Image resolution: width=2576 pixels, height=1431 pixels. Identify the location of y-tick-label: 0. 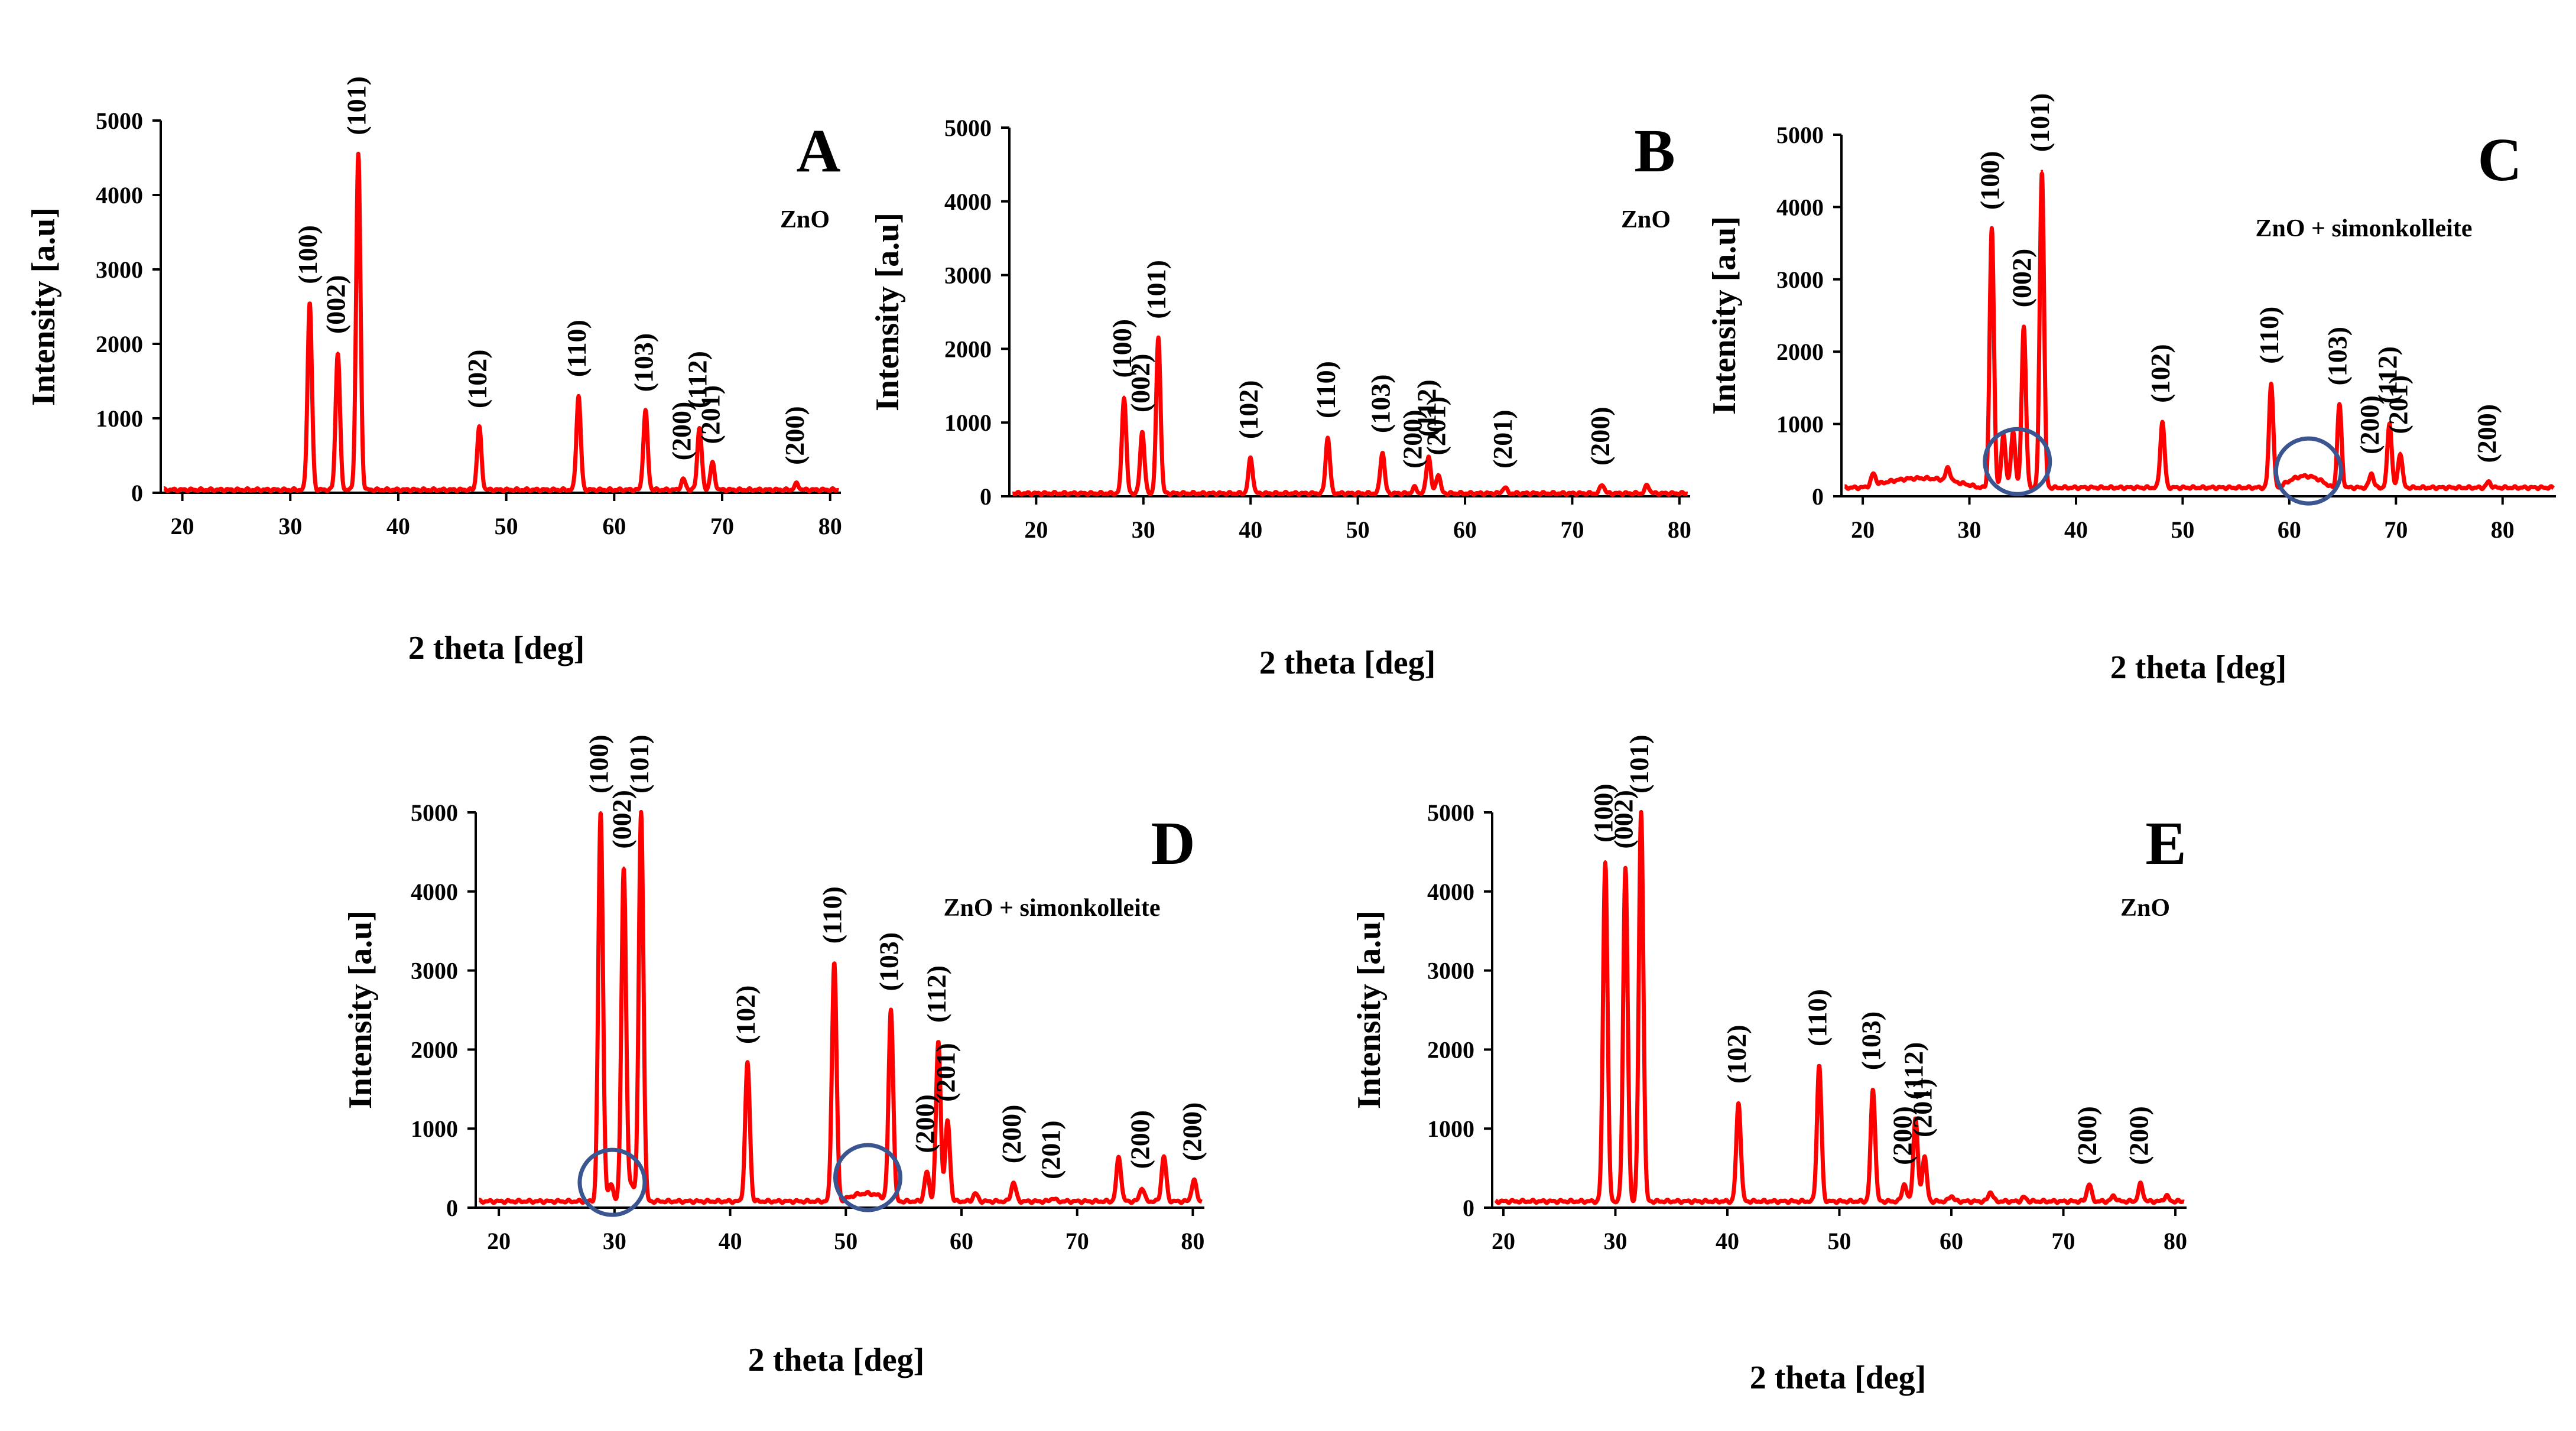
(1468, 1208).